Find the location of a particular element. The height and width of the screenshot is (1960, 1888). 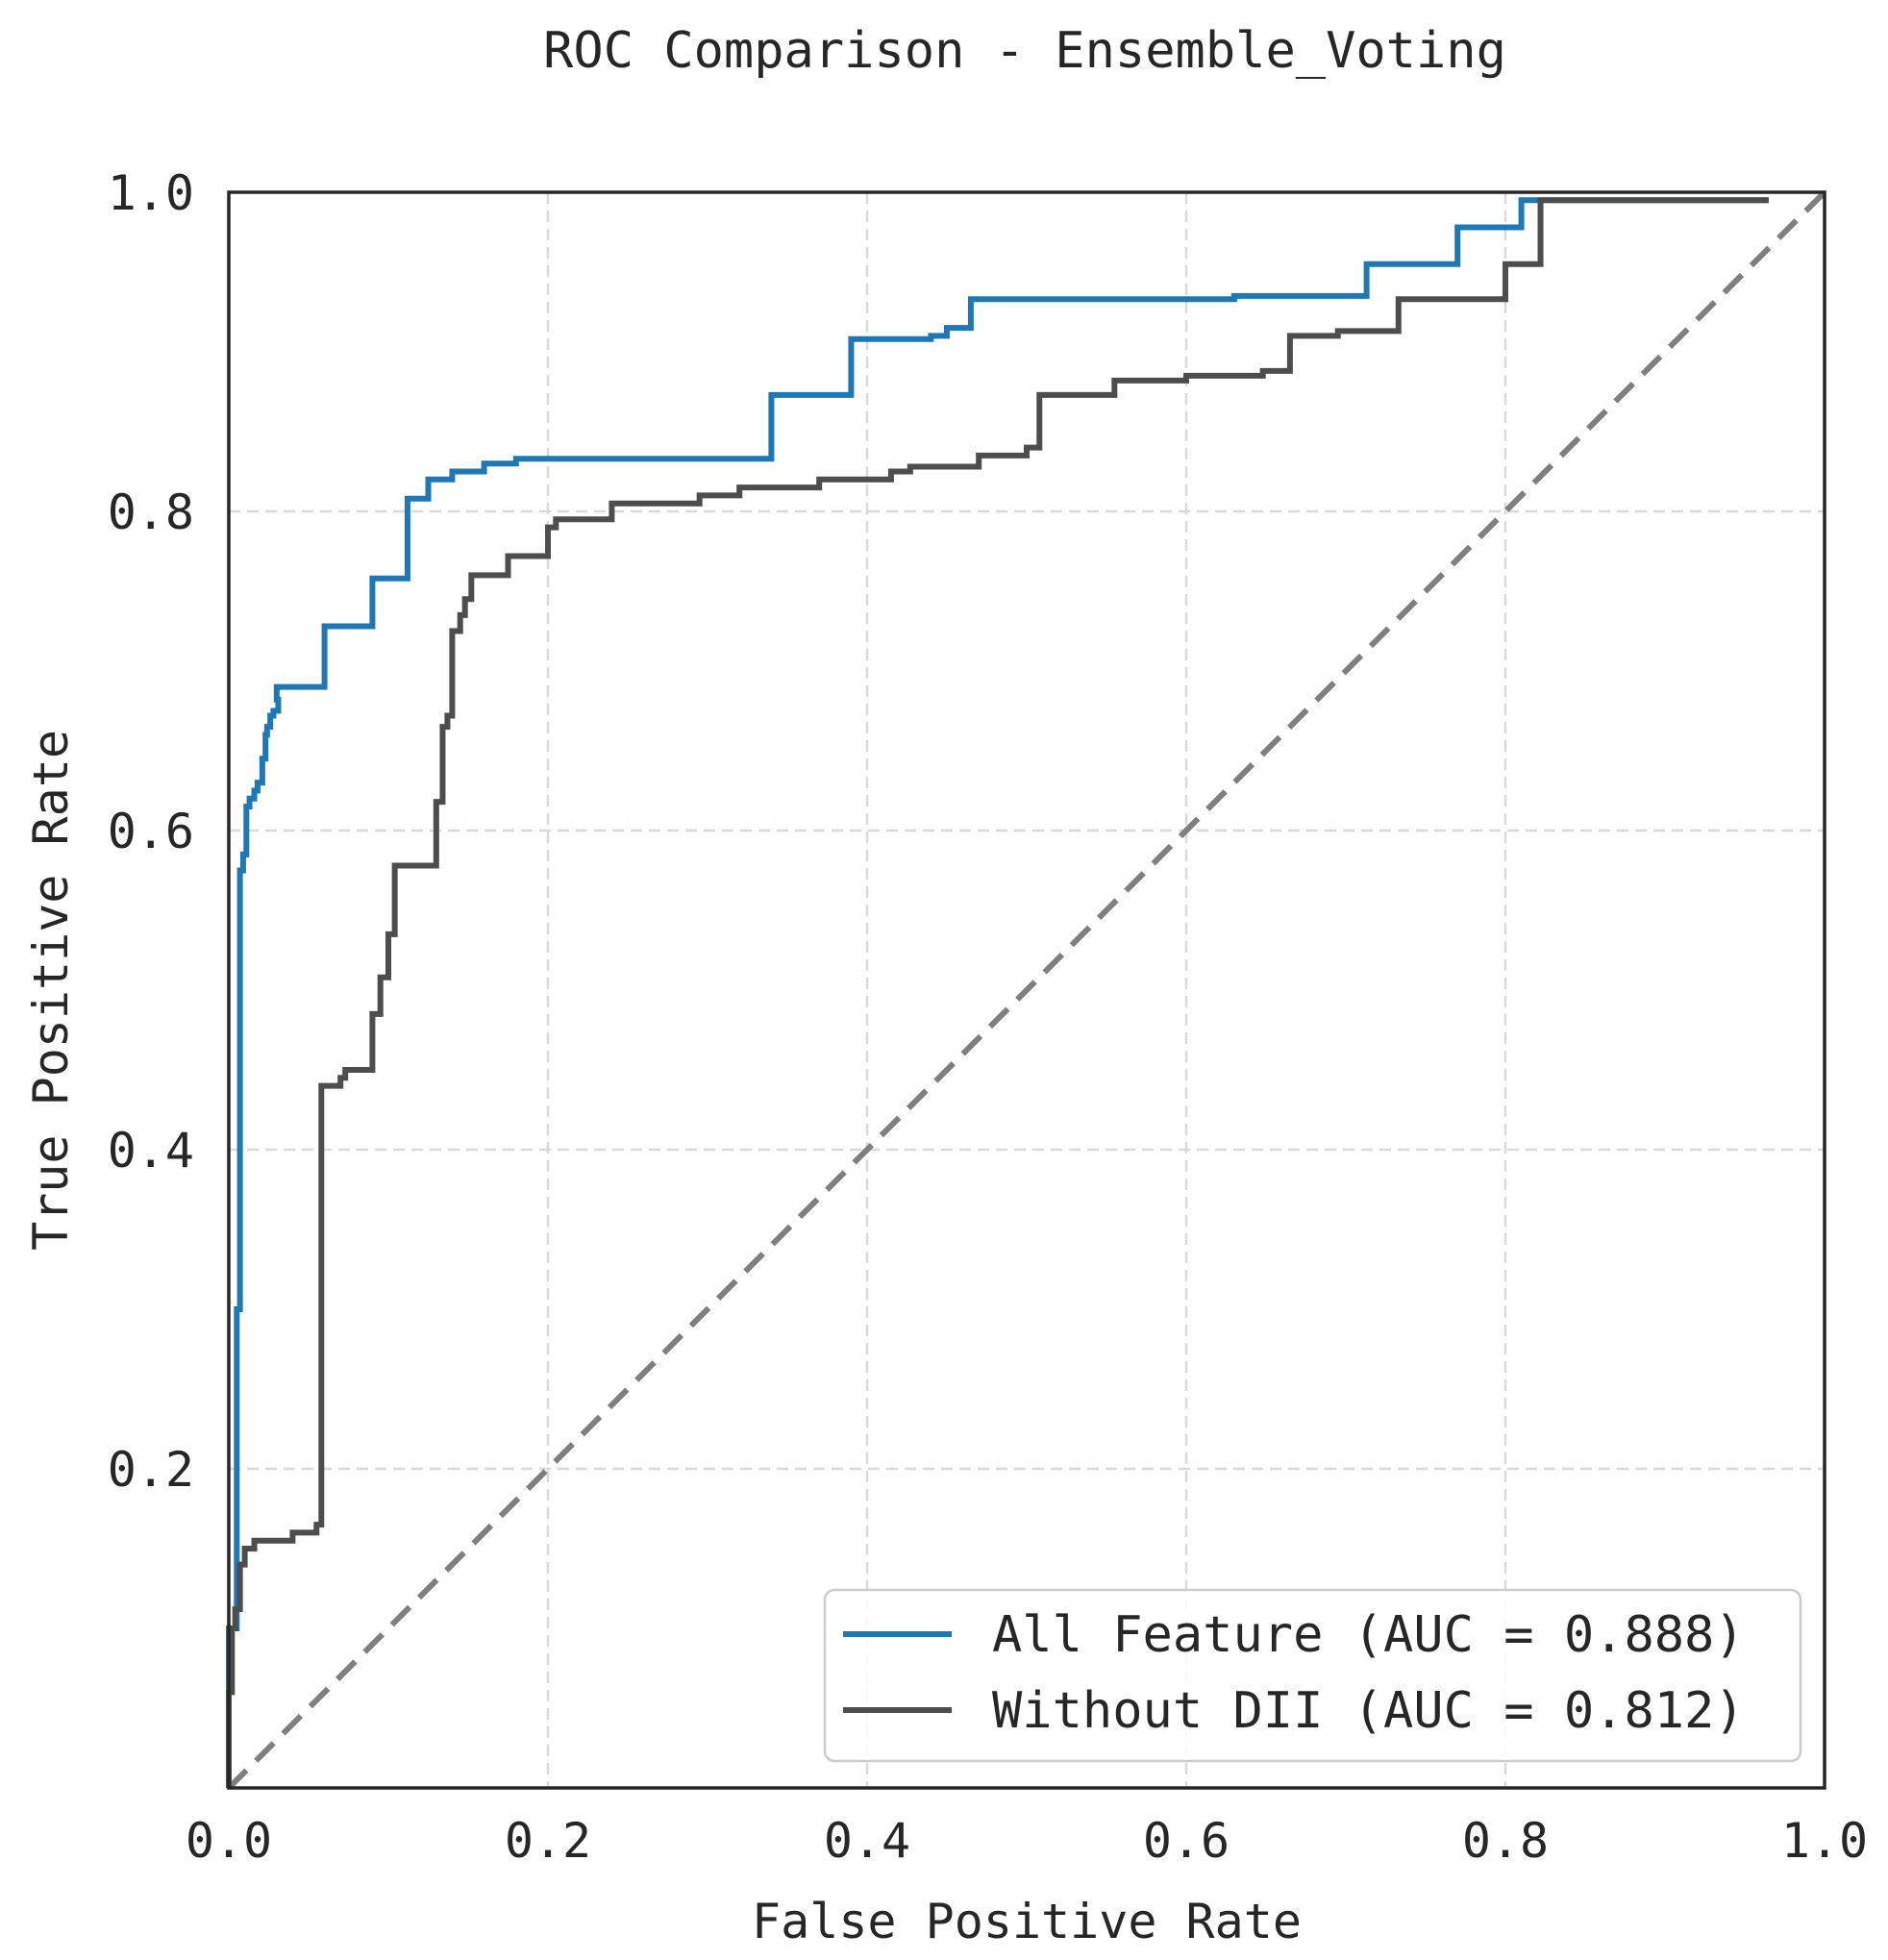

legend-label-all-feature: All Feature (AUC = 0.888) is located at coordinates (1369, 1635).